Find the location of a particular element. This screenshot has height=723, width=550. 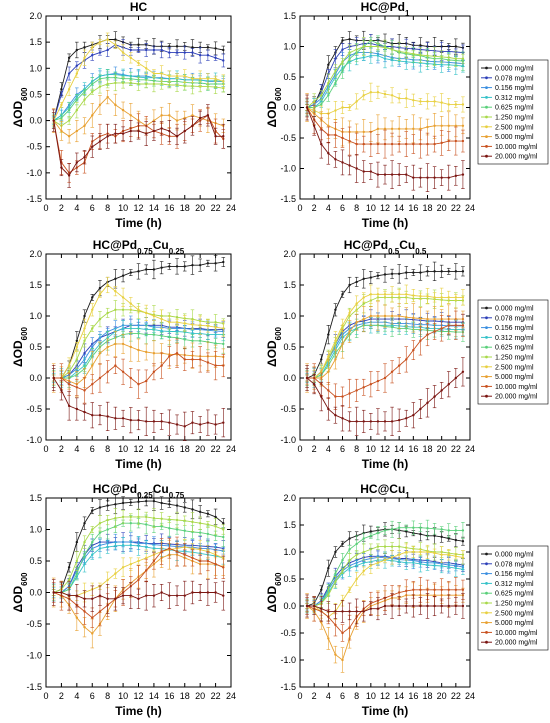

y-tick-label: -1.5 is located at coordinates (288, 199).